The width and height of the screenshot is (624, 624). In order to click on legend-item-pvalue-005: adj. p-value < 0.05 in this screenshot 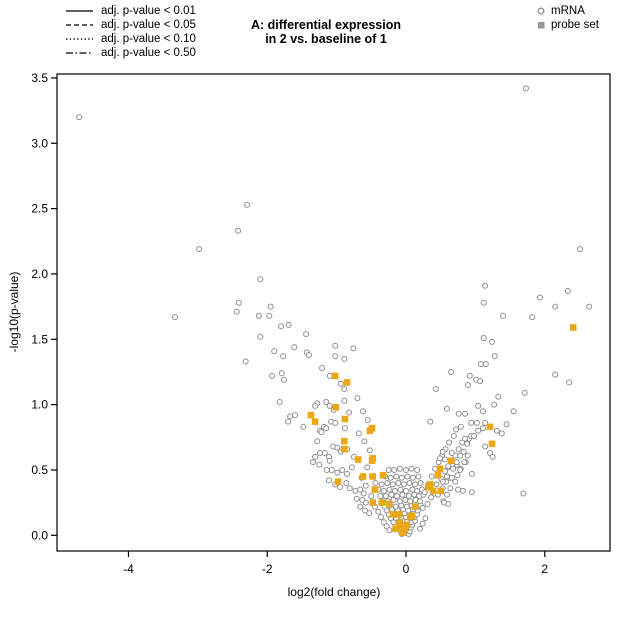, I will do `click(131, 25)`.